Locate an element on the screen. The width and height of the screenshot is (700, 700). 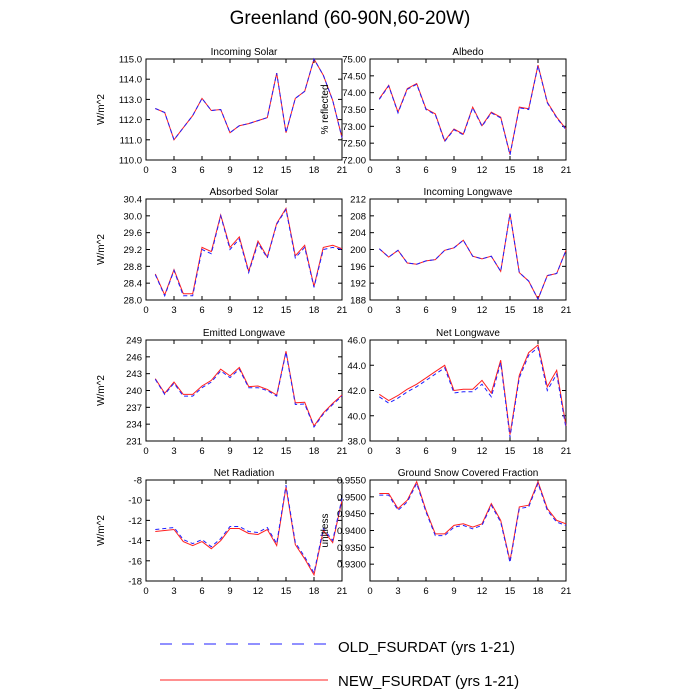
y-tick-label: 234 is located at coordinates (134, 425).